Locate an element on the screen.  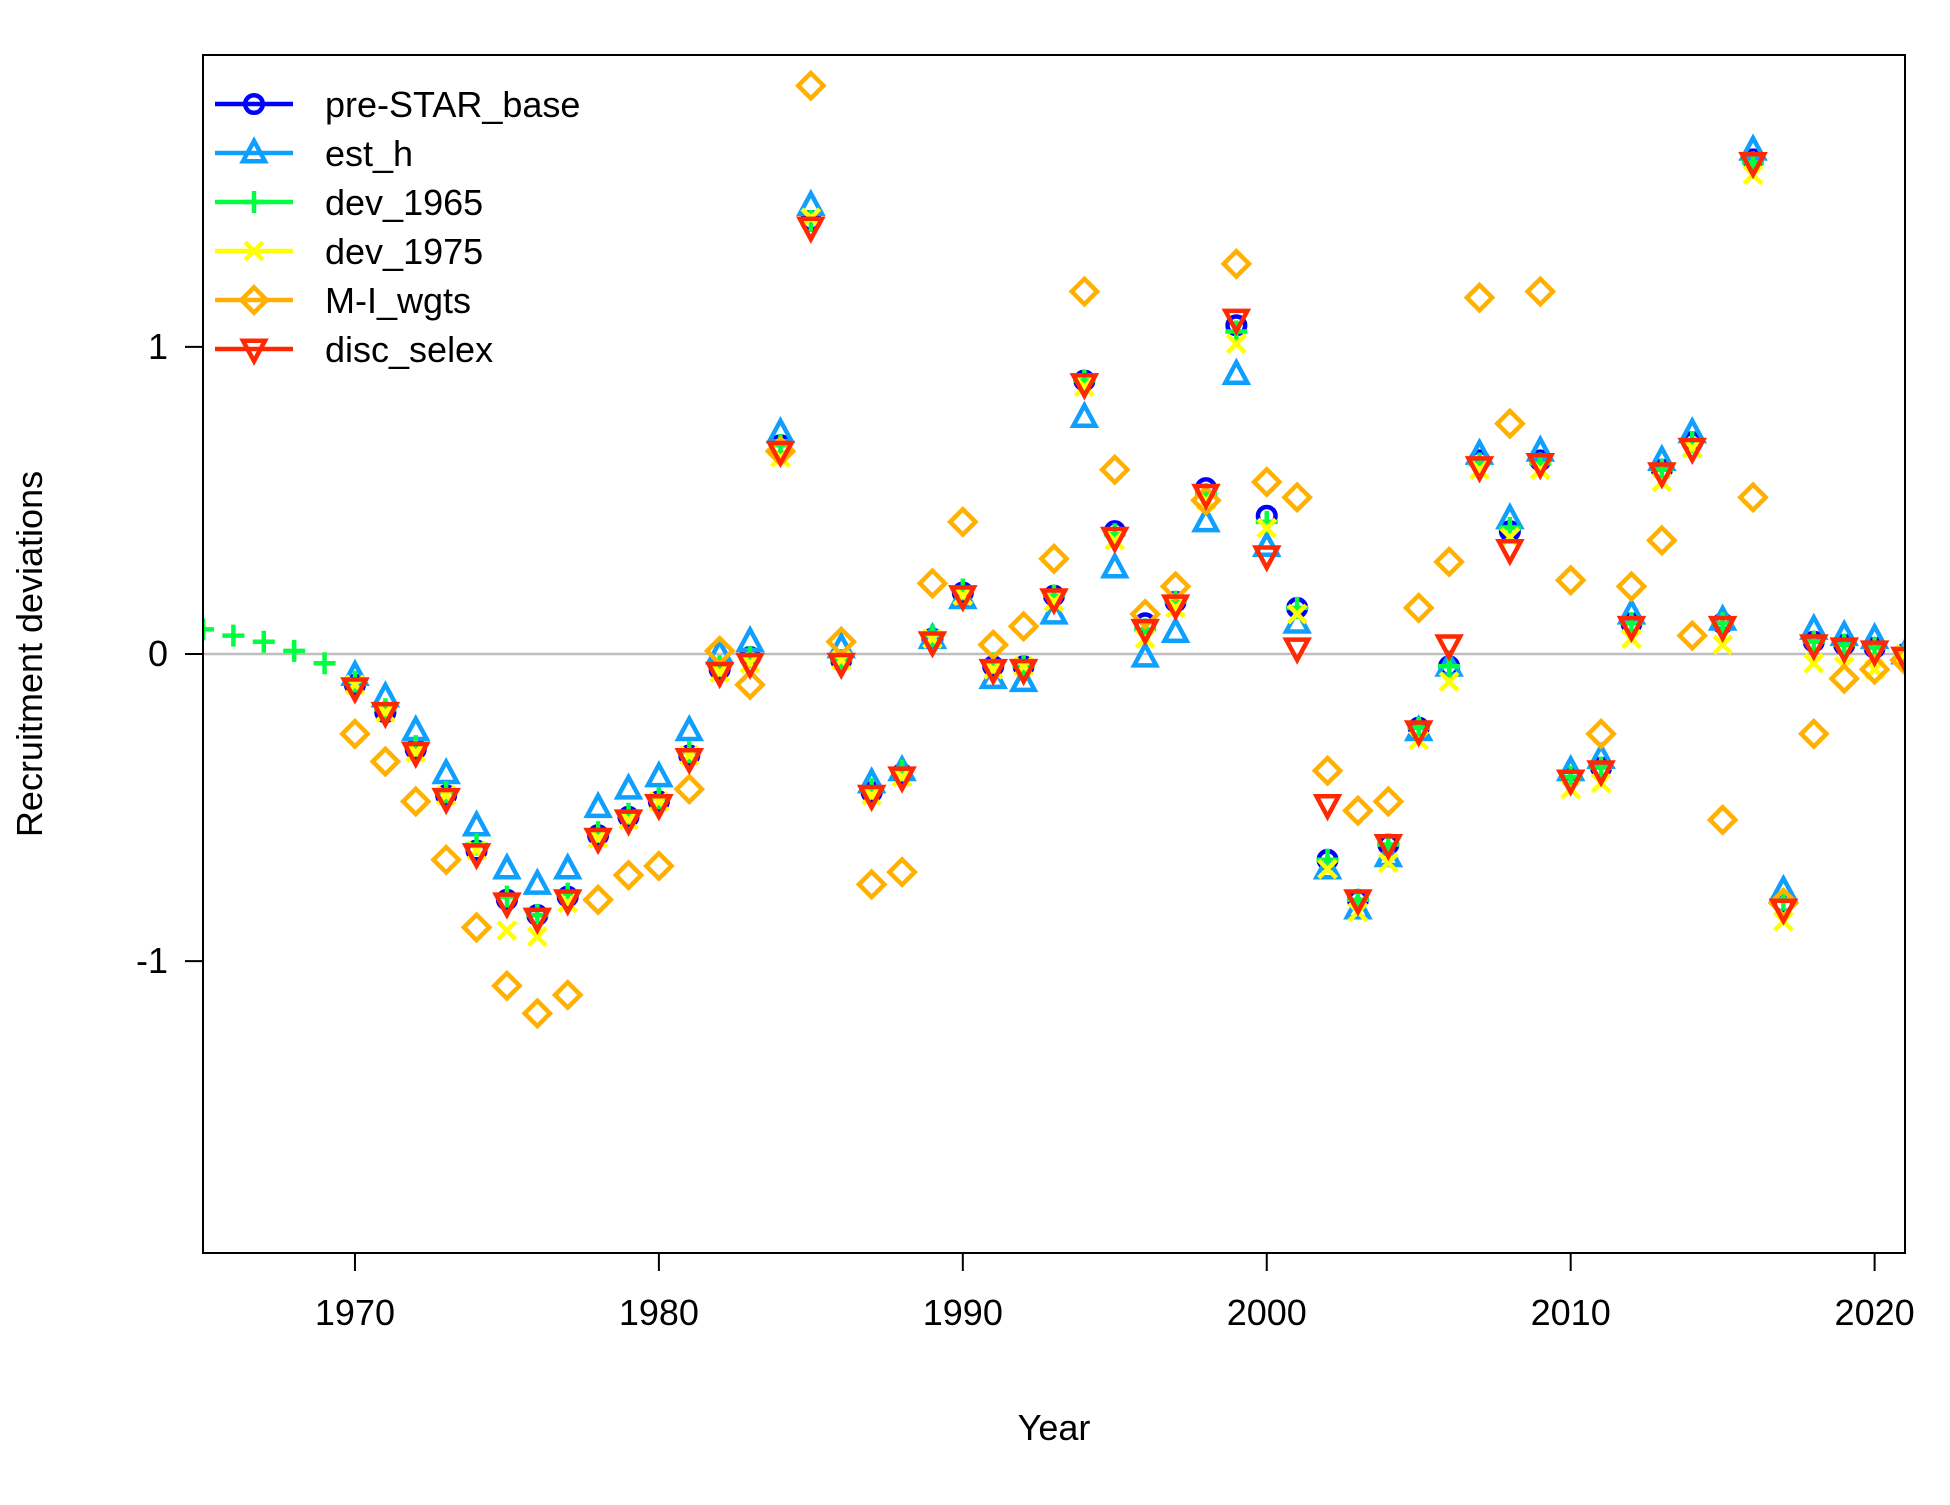
x-tick-label: 2010 is located at coordinates (1571, 1312).